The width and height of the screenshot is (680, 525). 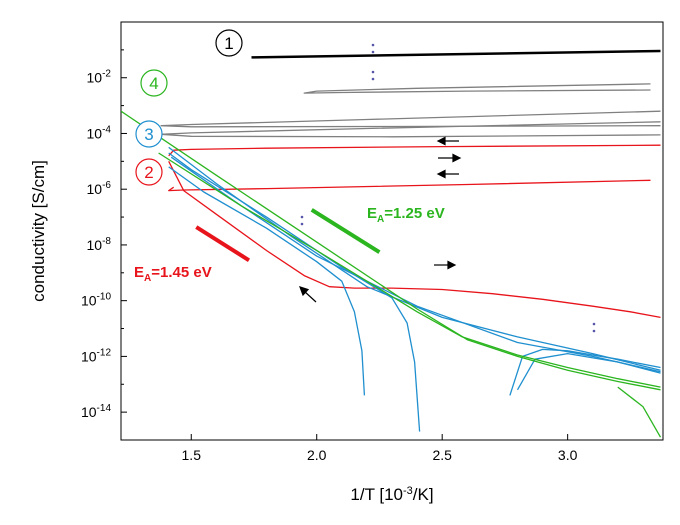 What do you see at coordinates (308, 294) in the screenshot?
I see `arrow-up-left-icon` at bounding box center [308, 294].